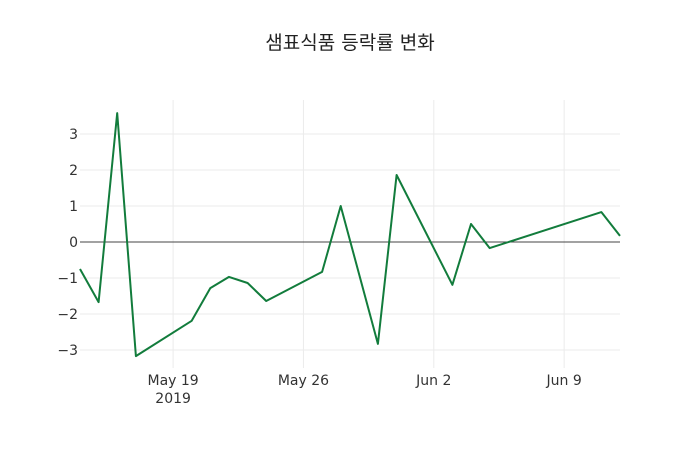 The height and width of the screenshot is (450, 700). Describe the element at coordinates (433, 381) in the screenshot. I see `x-tick-label: Jun 2` at that location.